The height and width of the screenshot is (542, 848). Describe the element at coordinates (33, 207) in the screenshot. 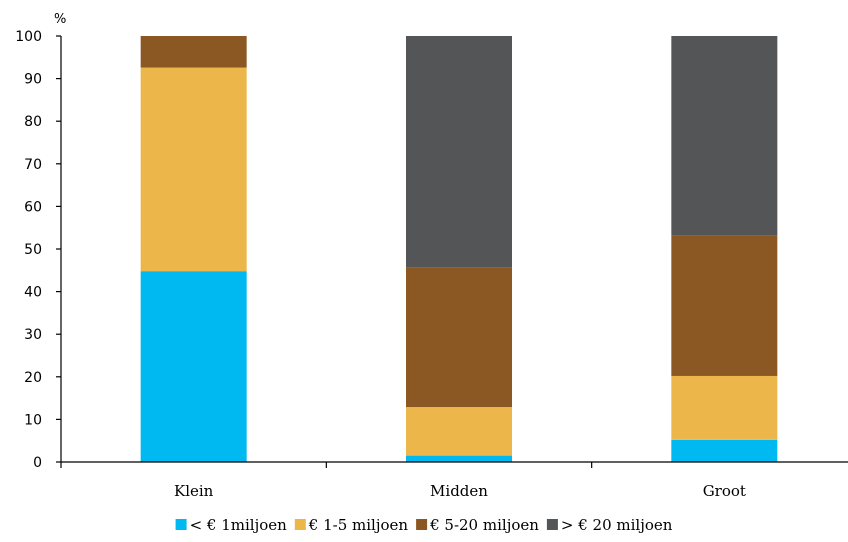

I see `y-tick-label: 60` at that location.